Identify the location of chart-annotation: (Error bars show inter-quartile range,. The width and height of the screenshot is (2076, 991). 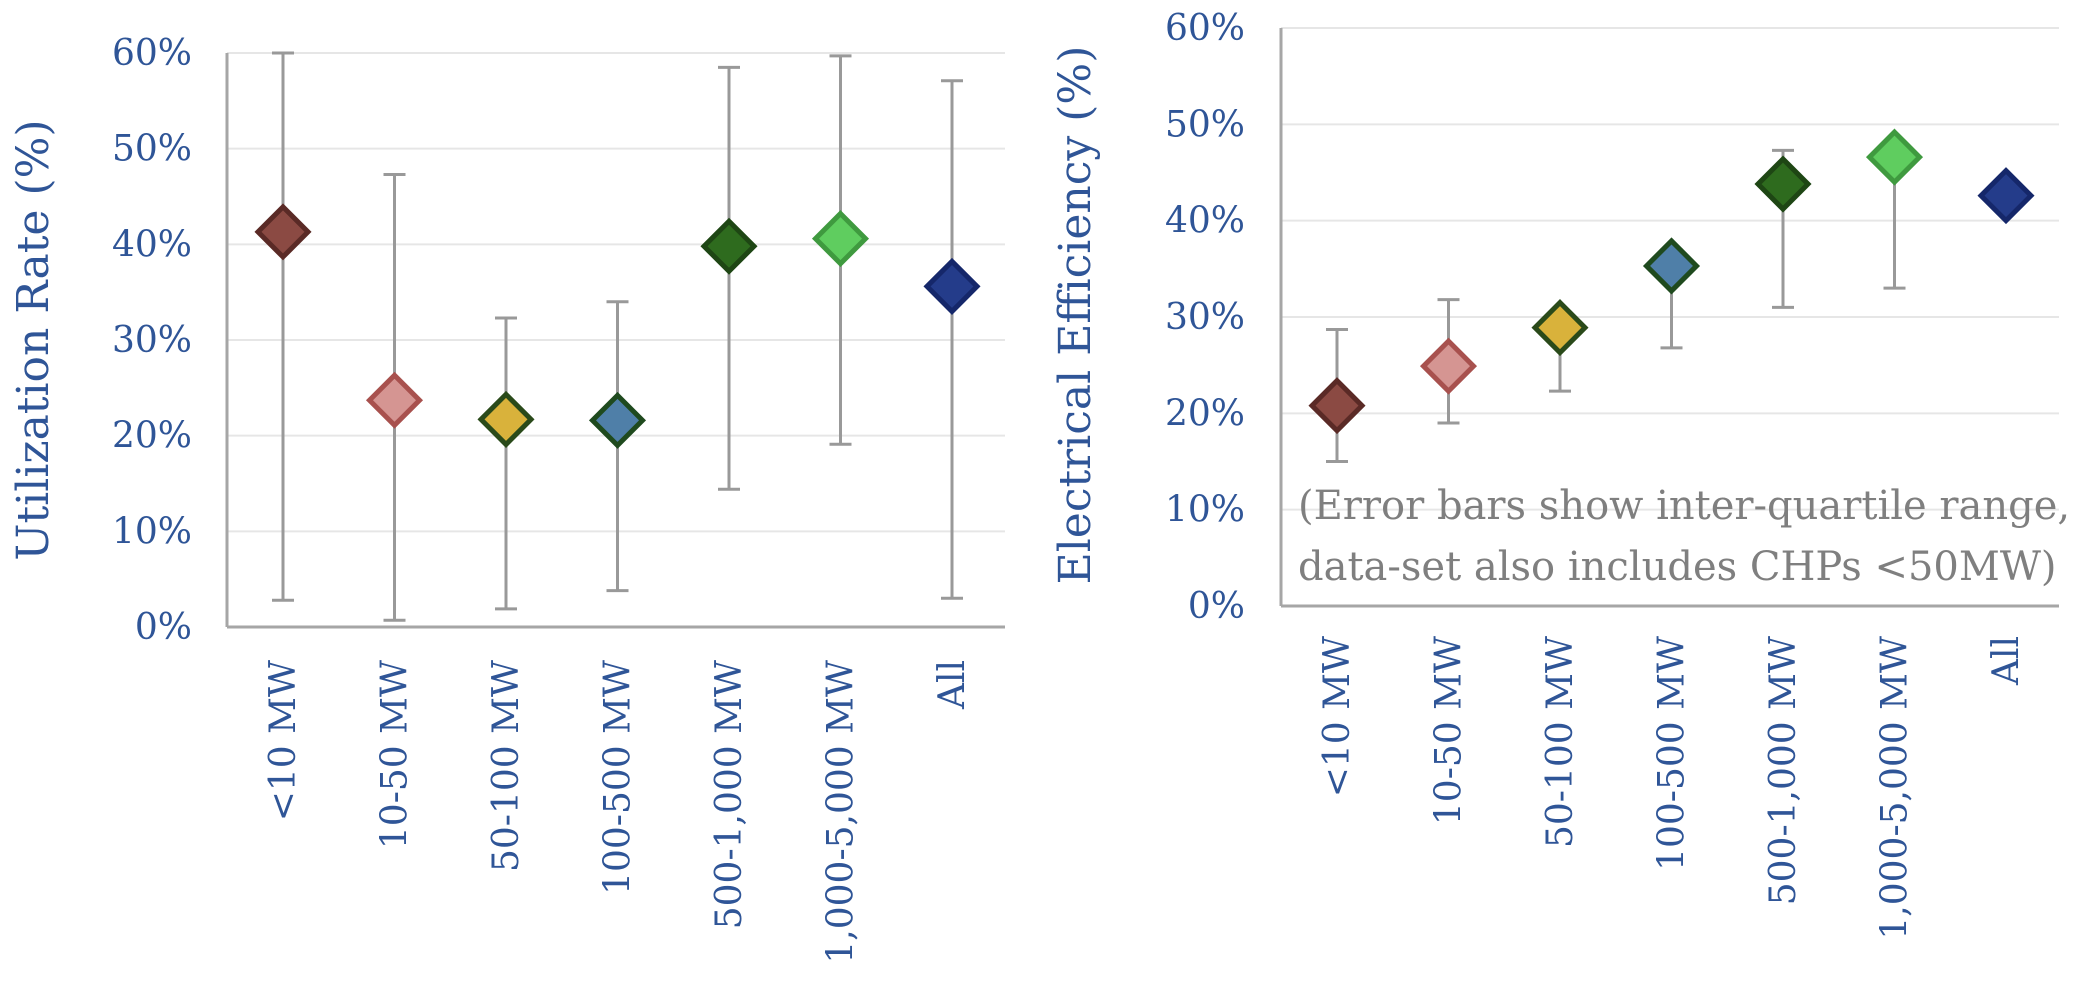
(1684, 506).